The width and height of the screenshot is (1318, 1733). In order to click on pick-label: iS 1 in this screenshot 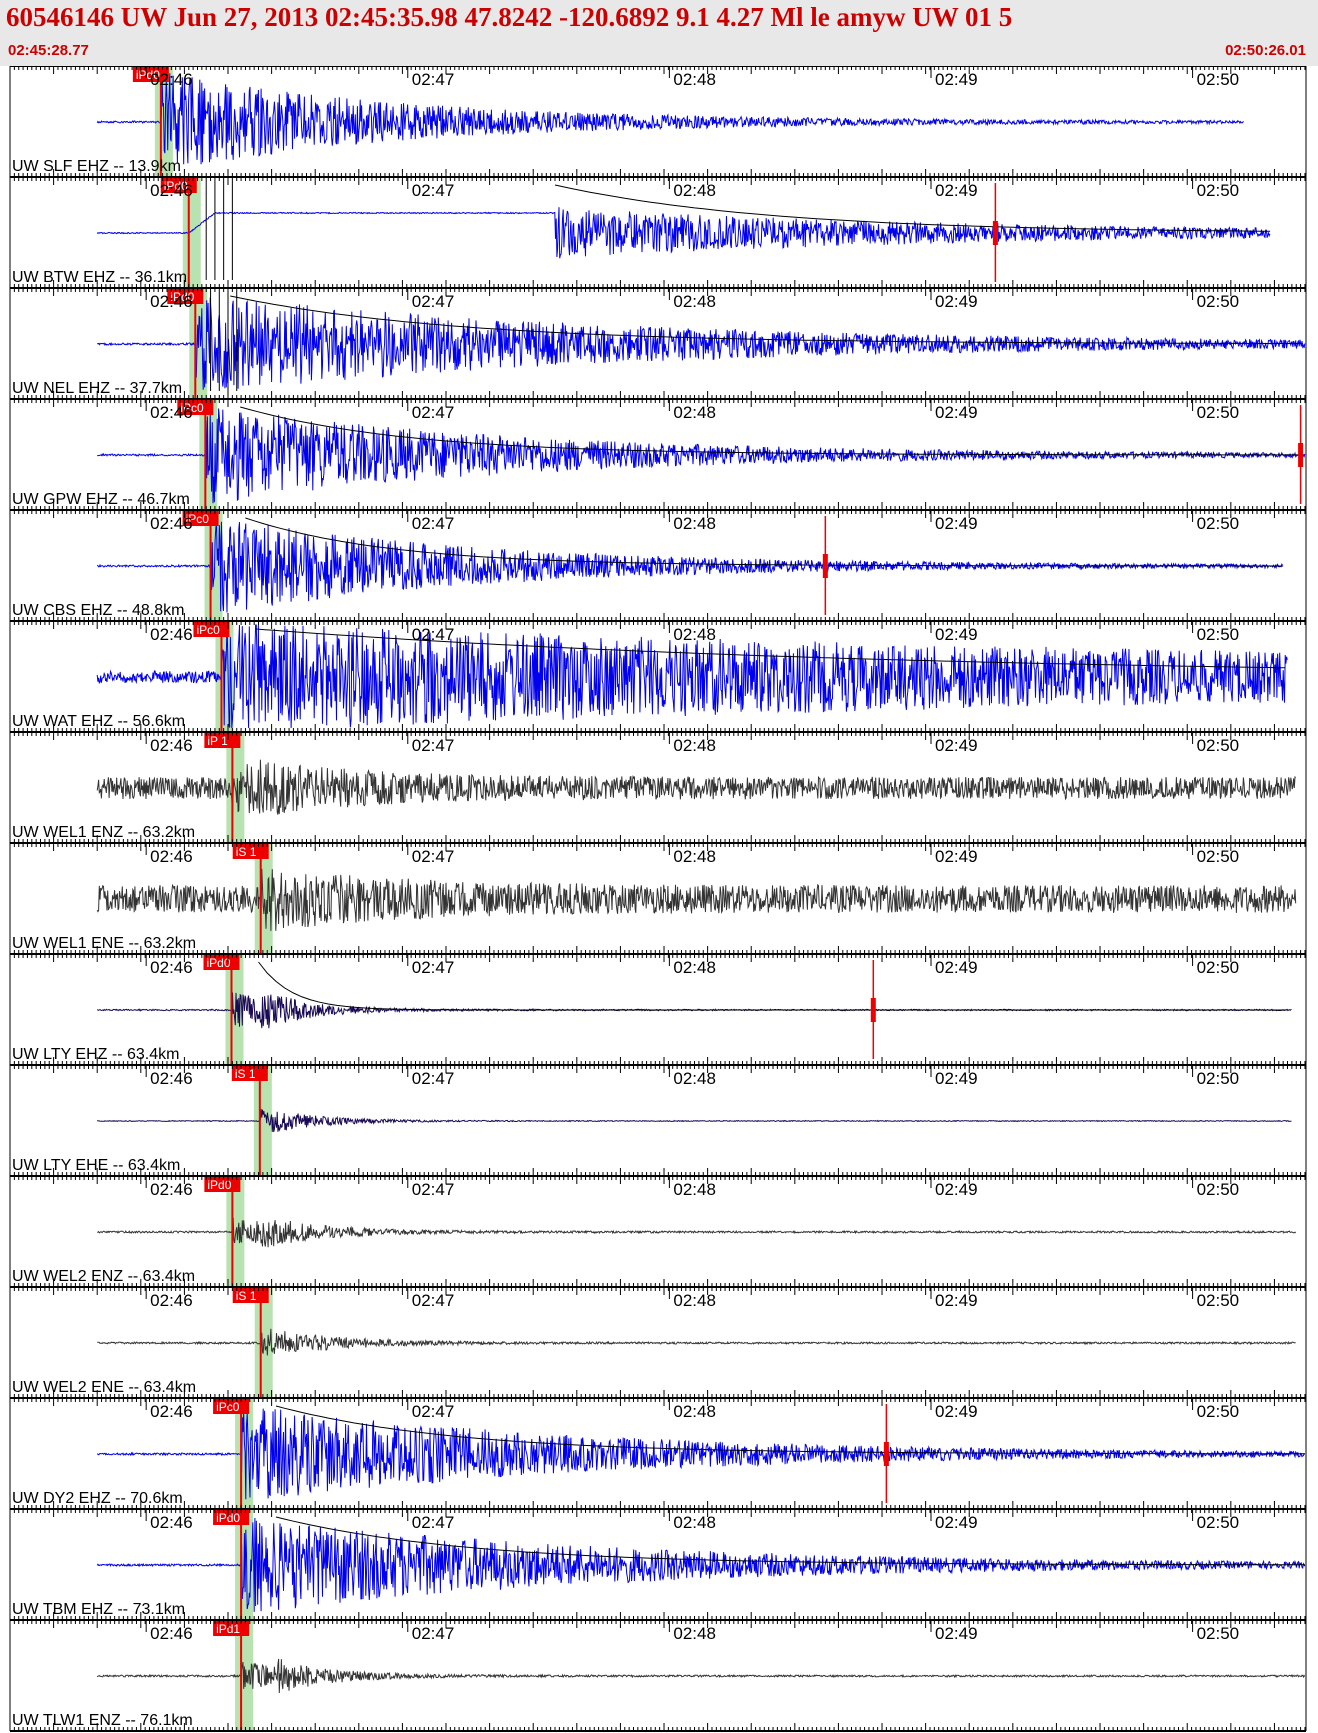, I will do `click(246, 852)`.